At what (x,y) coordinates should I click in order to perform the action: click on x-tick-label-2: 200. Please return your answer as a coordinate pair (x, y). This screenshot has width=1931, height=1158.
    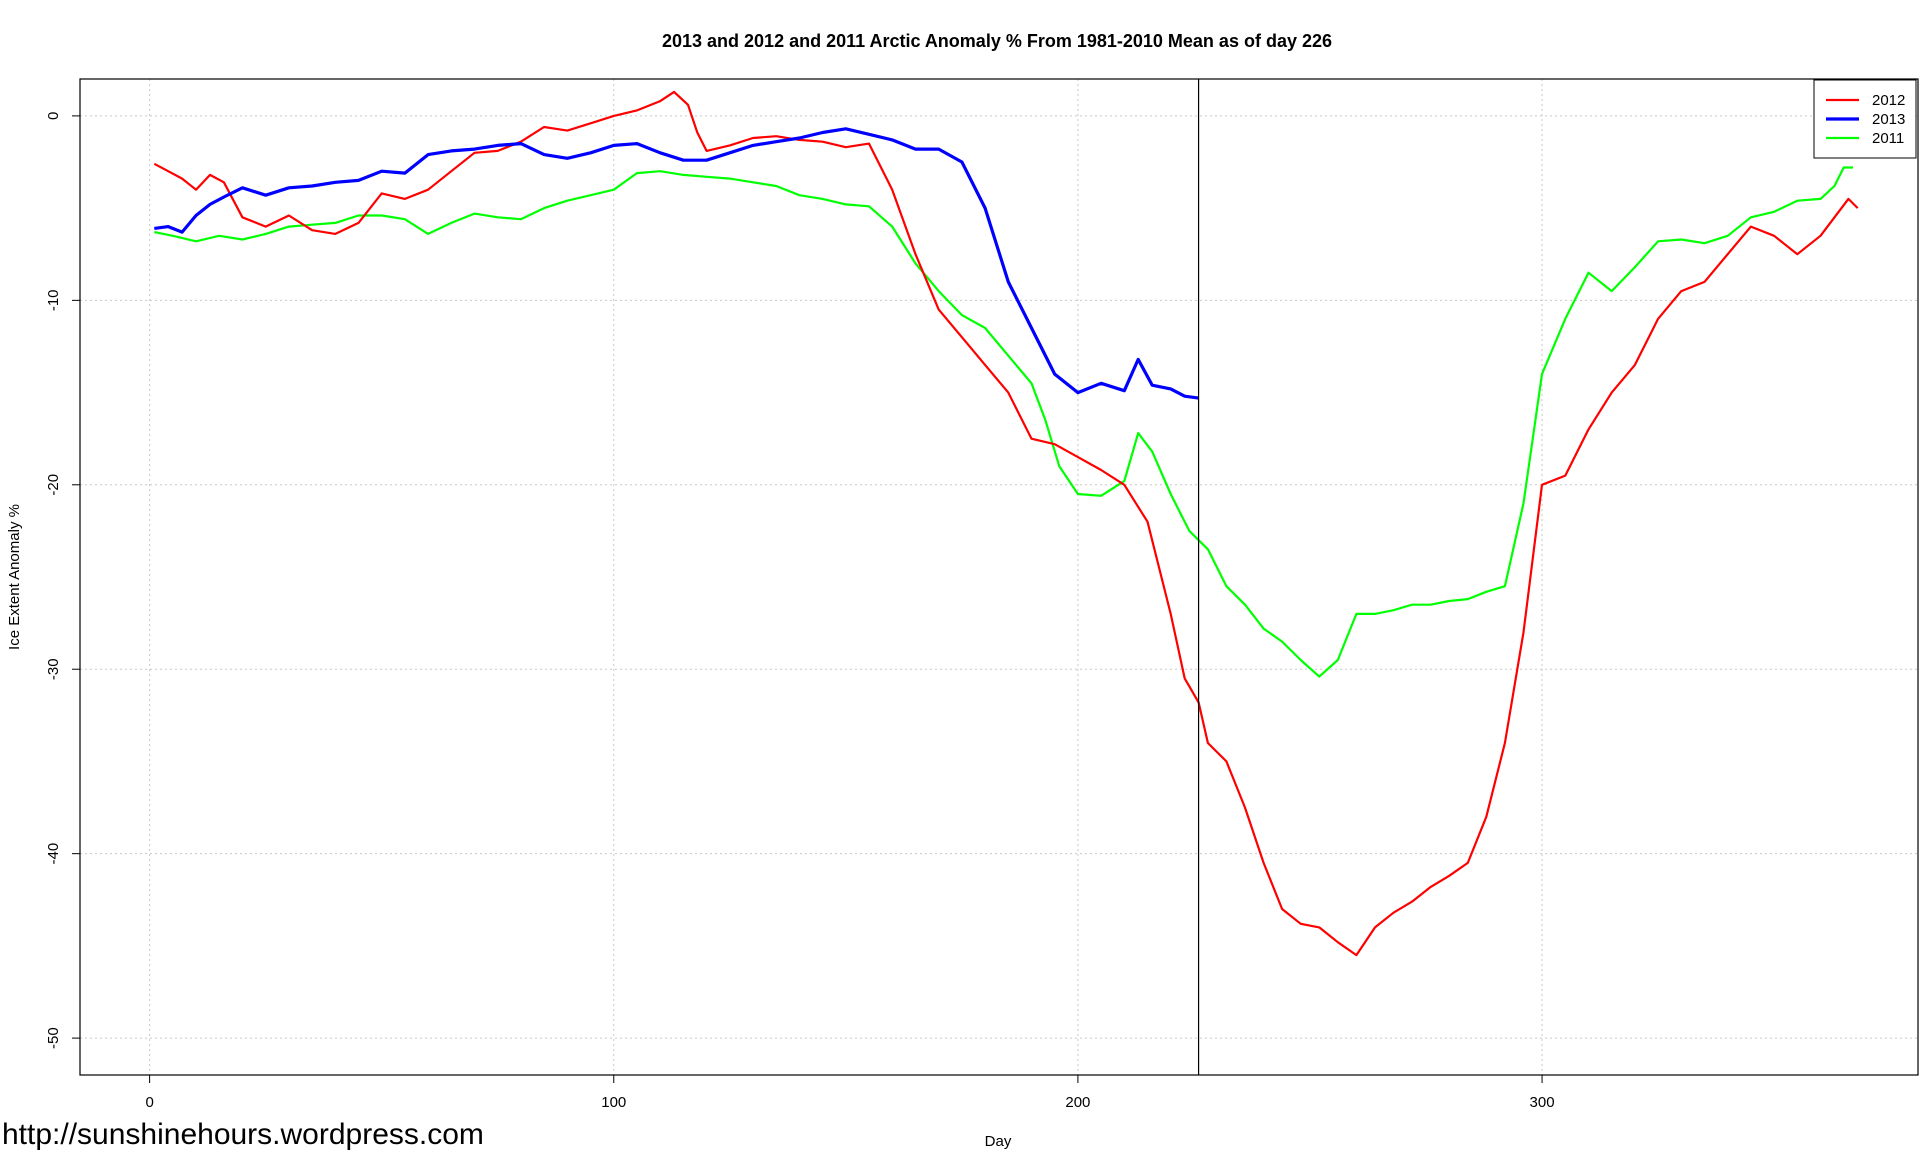
    Looking at the image, I should click on (1077, 1102).